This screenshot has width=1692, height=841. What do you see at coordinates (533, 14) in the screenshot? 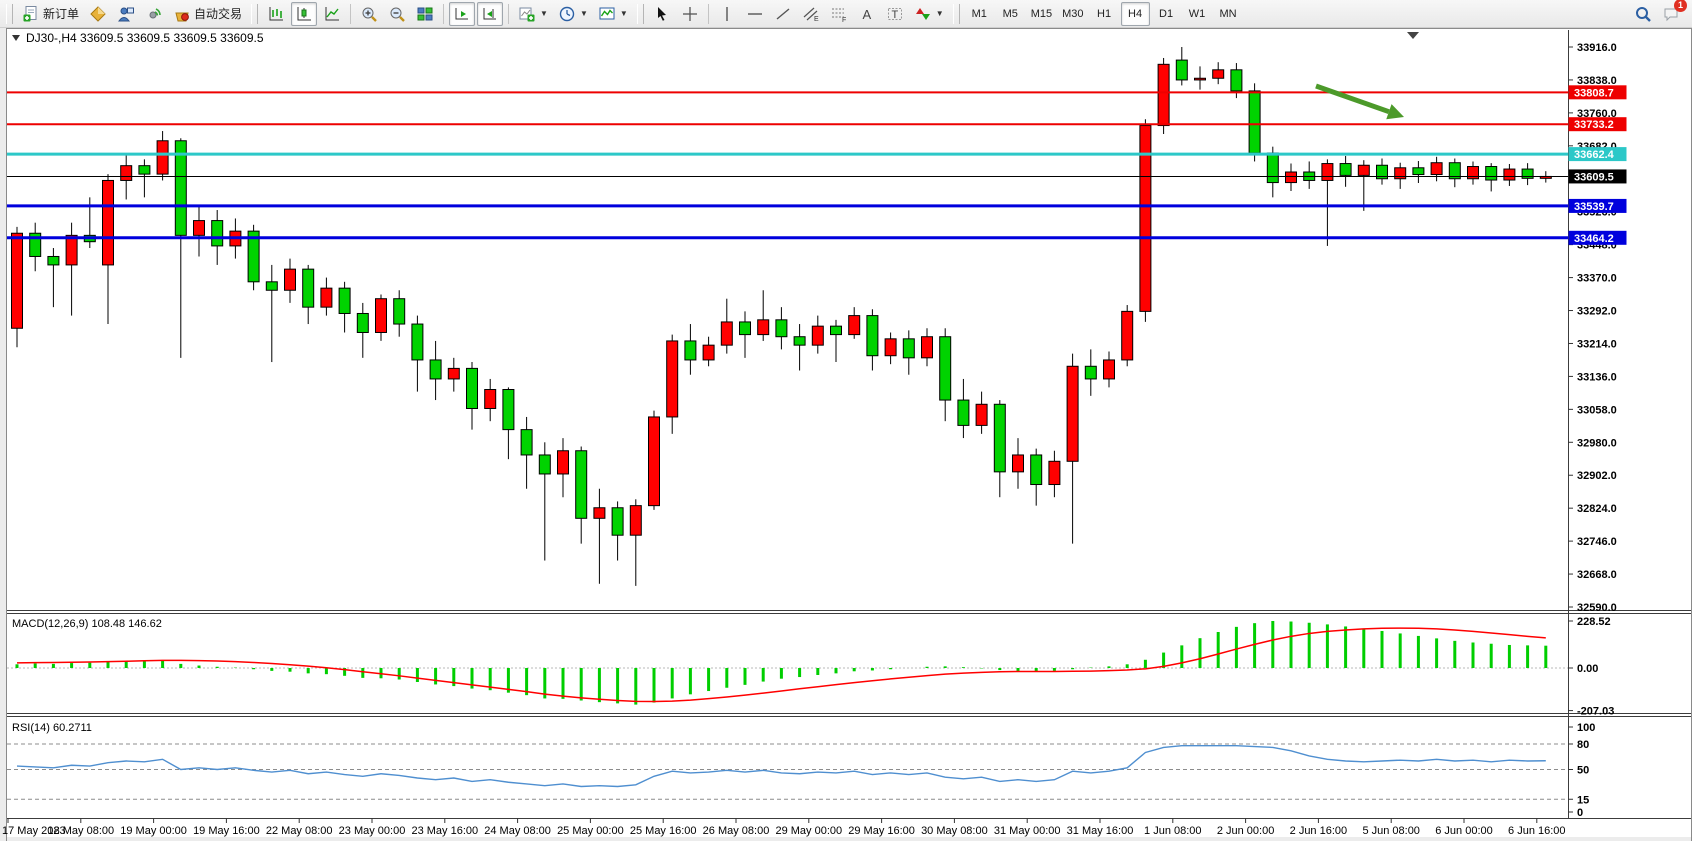
I see `indicators-button: ▼` at bounding box center [533, 14].